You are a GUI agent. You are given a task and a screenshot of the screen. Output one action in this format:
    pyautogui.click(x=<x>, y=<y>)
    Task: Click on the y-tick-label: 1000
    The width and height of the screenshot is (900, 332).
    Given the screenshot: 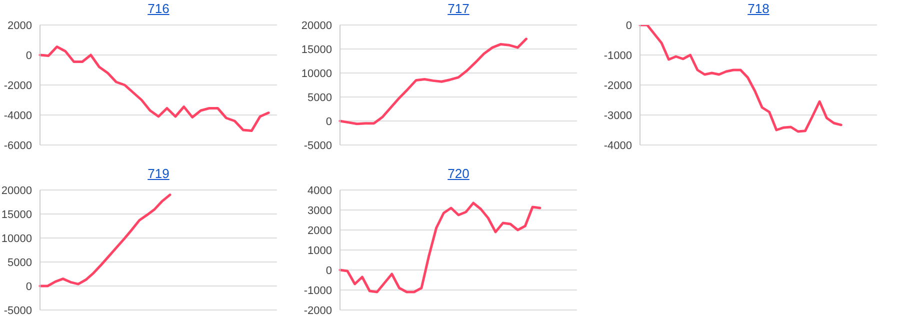 What is the action you would take?
    pyautogui.click(x=320, y=250)
    